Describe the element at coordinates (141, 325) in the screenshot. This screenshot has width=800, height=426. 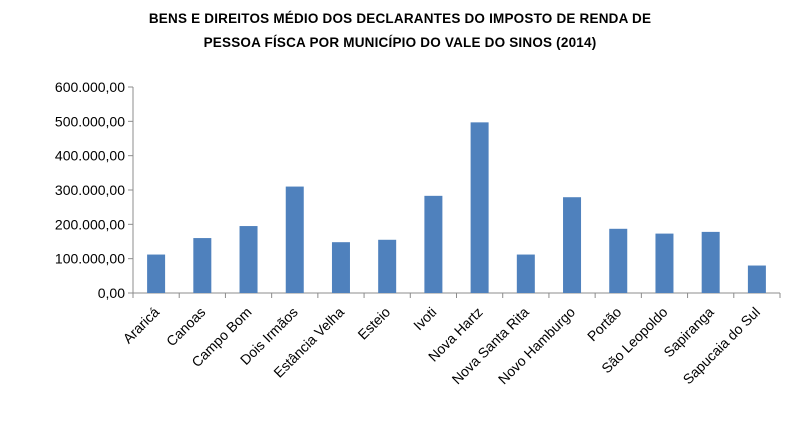
I see `x-category-label: Araricá` at that location.